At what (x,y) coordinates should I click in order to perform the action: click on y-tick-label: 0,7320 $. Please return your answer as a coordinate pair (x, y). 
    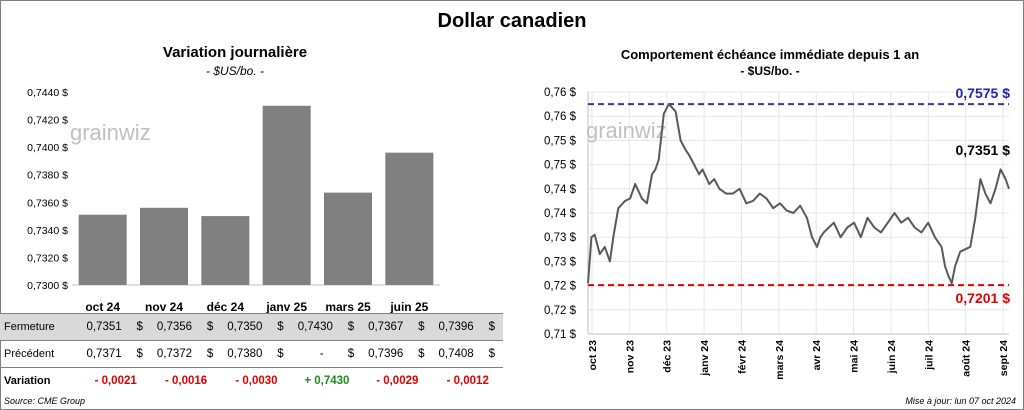
    Looking at the image, I should click on (47, 258).